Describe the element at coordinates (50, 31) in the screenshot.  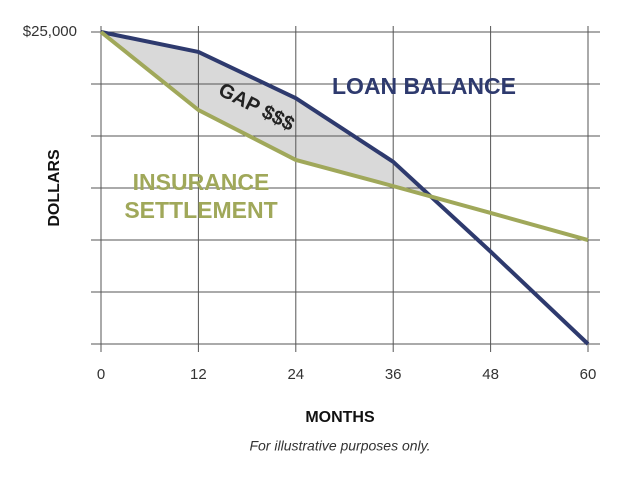
I see `y-tick-label: $25,000` at that location.